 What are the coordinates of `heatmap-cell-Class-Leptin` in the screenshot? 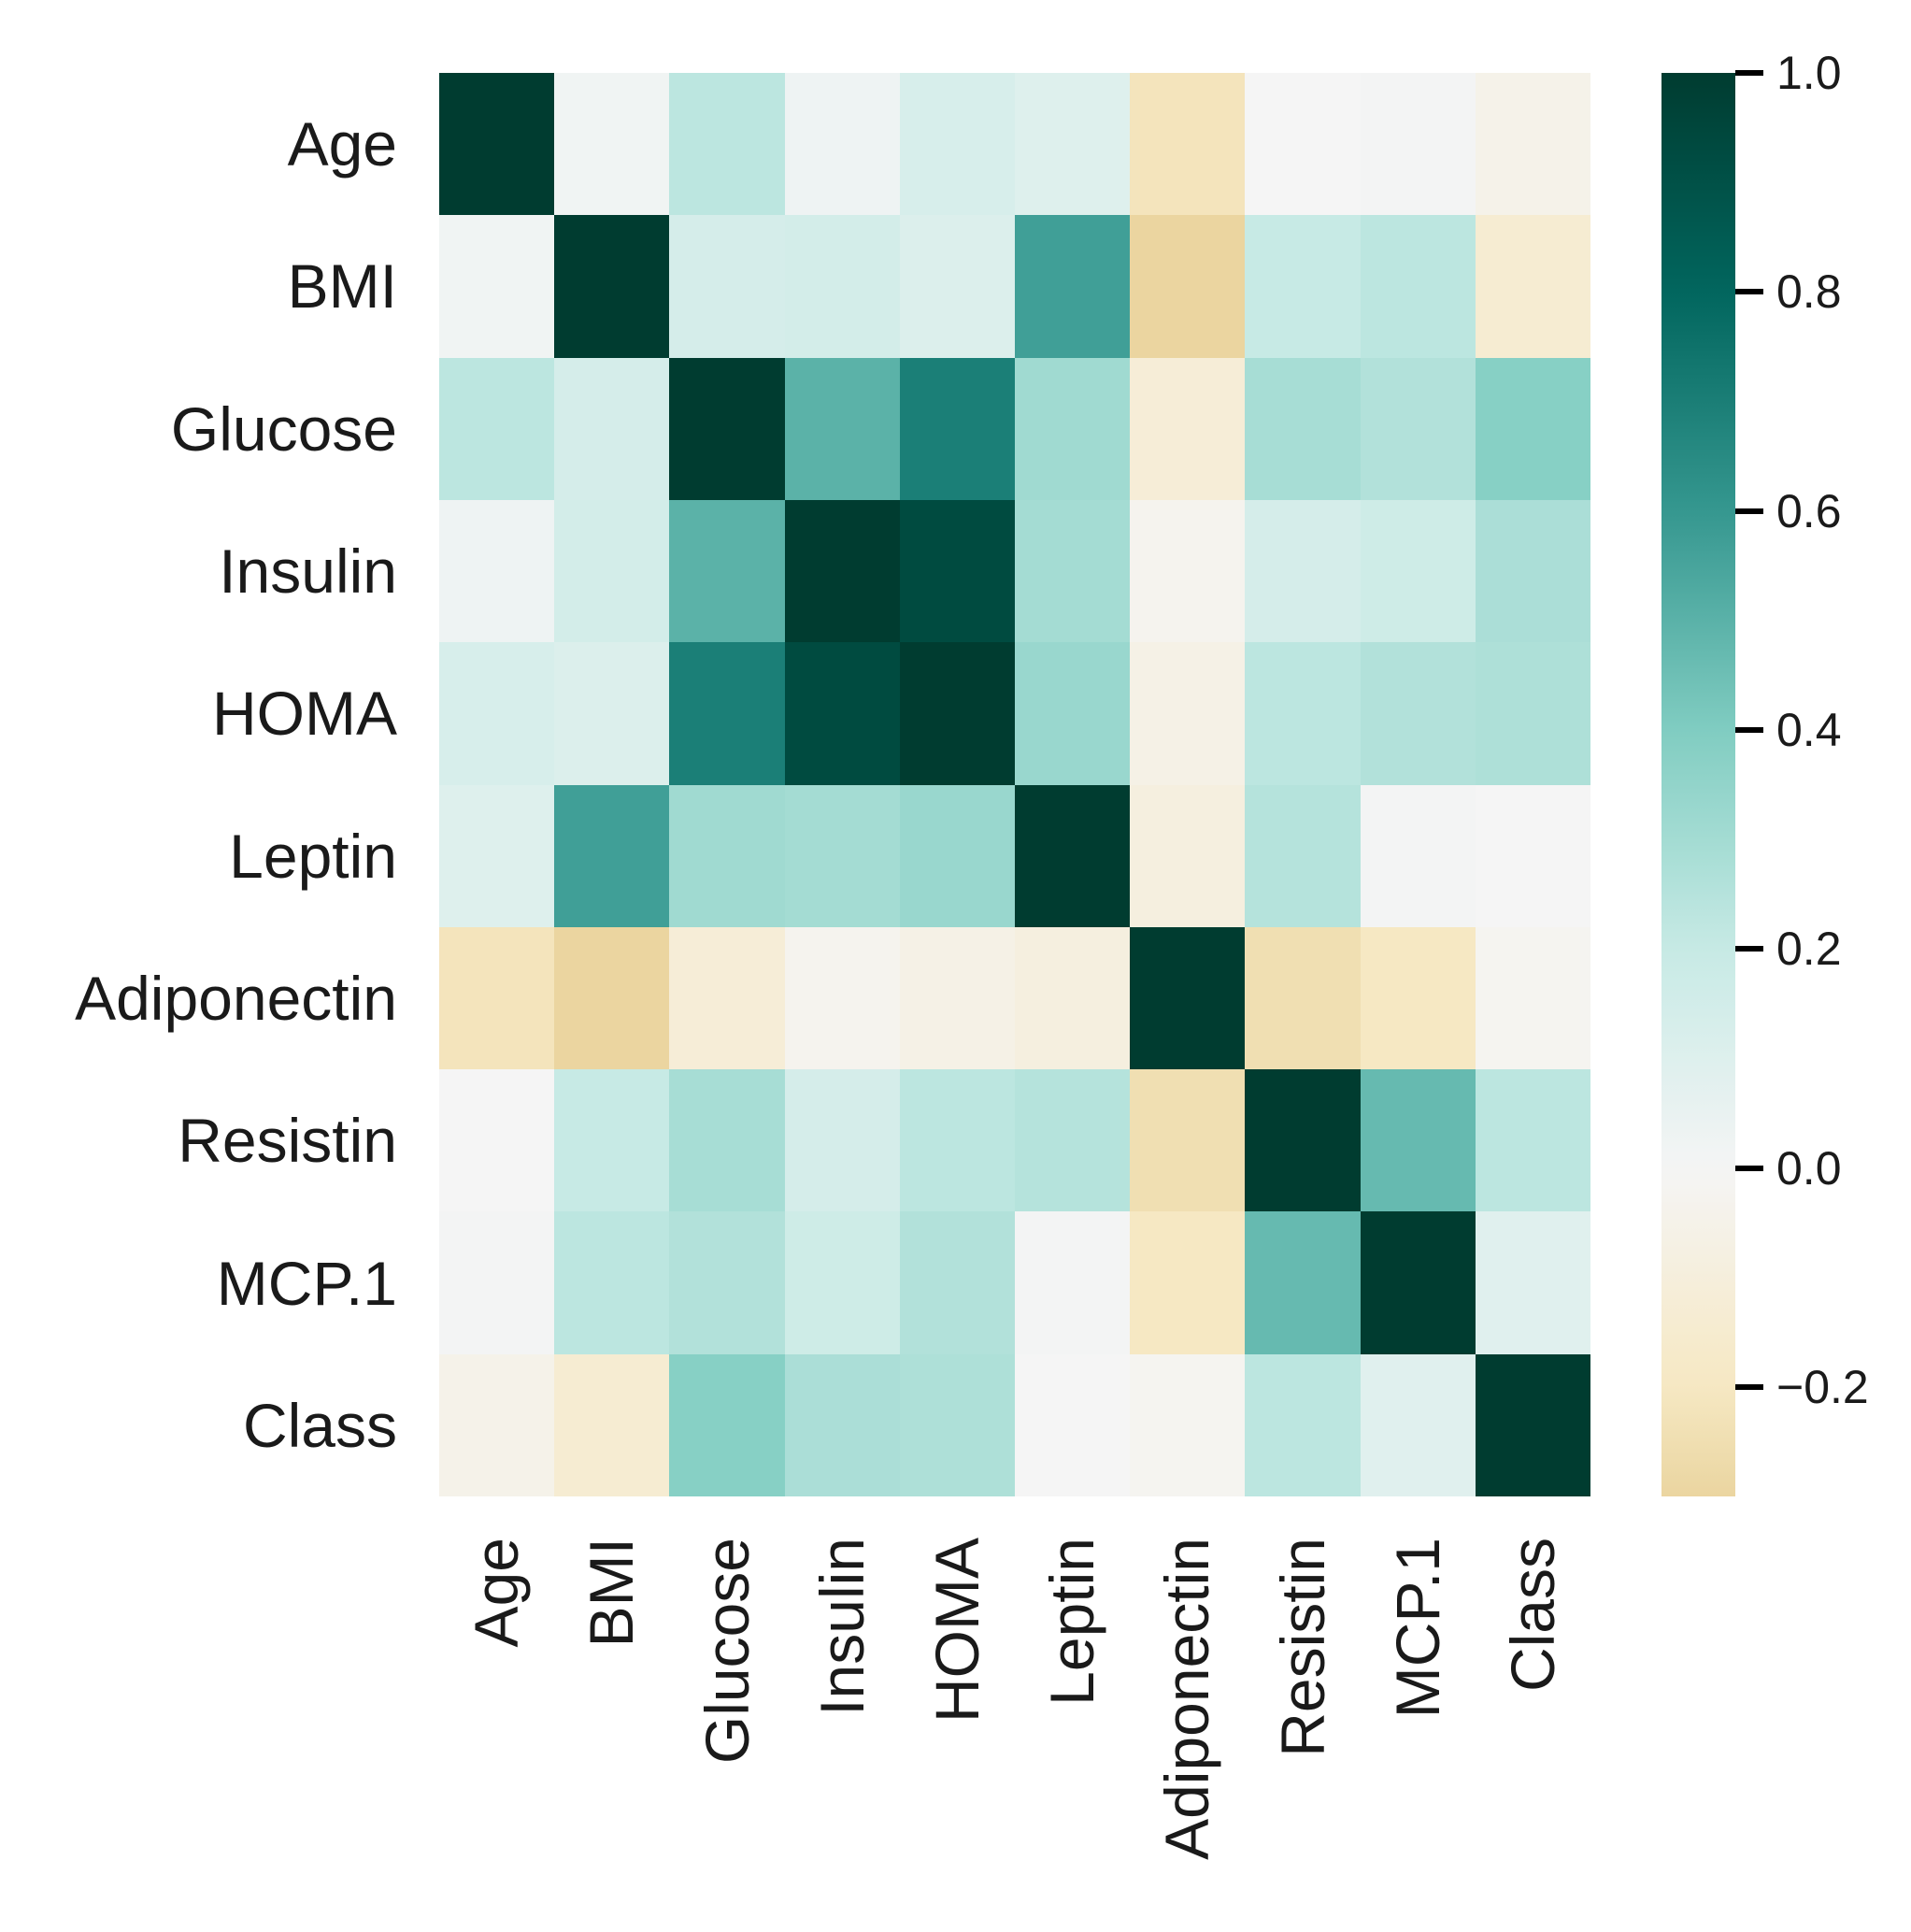 It's located at (1072, 1425).